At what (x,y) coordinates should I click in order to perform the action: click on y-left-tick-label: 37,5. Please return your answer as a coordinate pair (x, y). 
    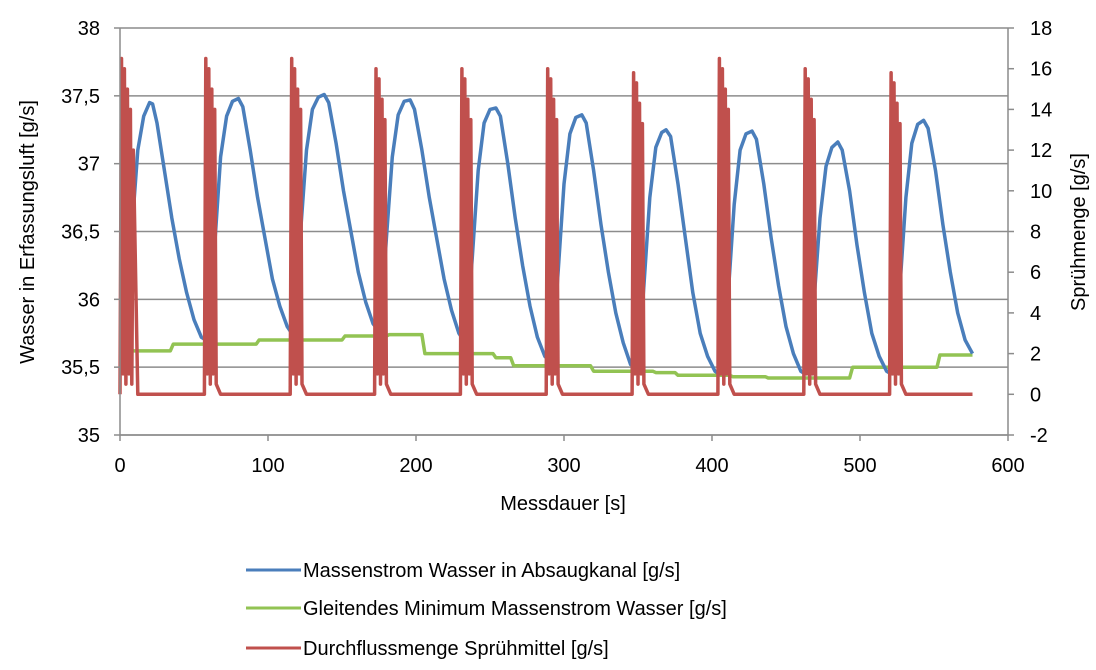
    Looking at the image, I should click on (80, 97).